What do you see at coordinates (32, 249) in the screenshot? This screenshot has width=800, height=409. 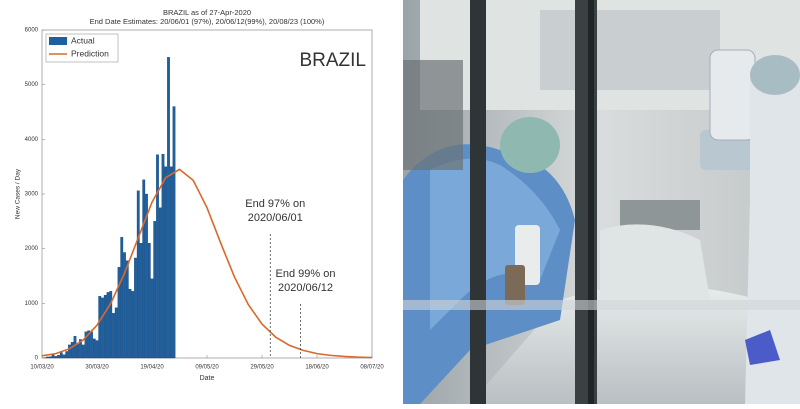 I see `y-tick-label: 2000` at bounding box center [32, 249].